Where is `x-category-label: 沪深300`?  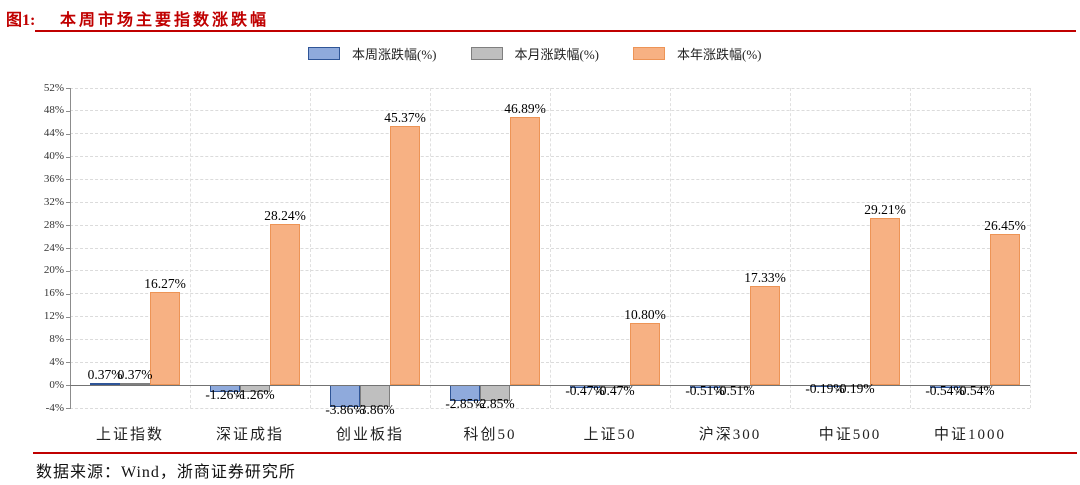 x-category-label: 沪深300 is located at coordinates (730, 435).